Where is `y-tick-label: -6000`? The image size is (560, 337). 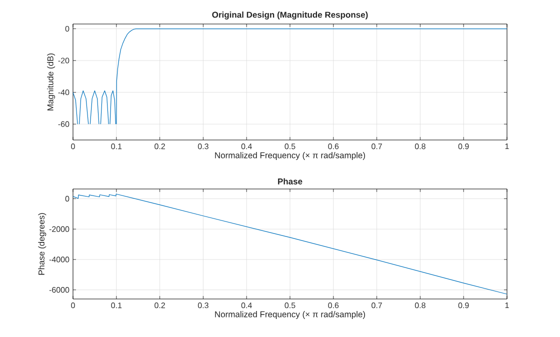
y-tick-label: -6000 is located at coordinates (59, 290).